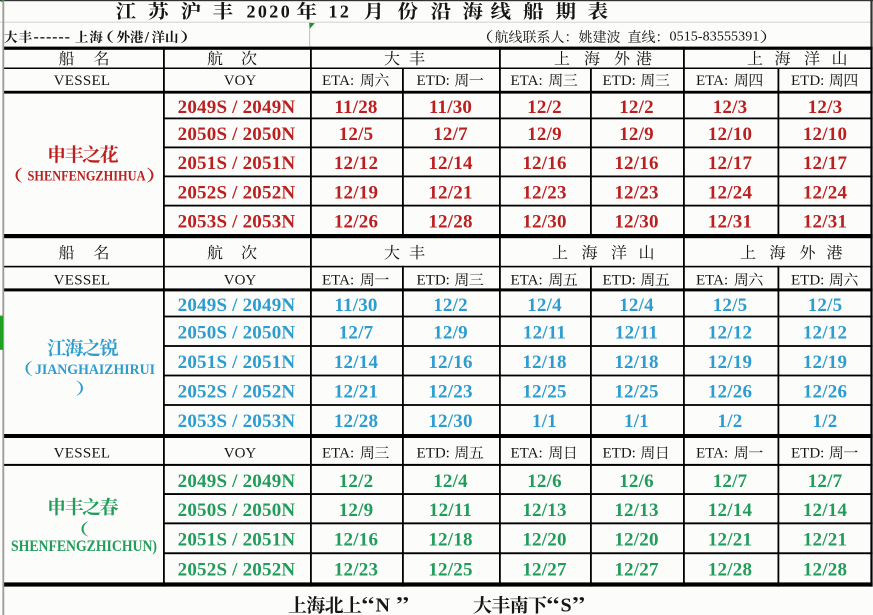  I want to click on svg-text: 12/10, so click(825, 134).